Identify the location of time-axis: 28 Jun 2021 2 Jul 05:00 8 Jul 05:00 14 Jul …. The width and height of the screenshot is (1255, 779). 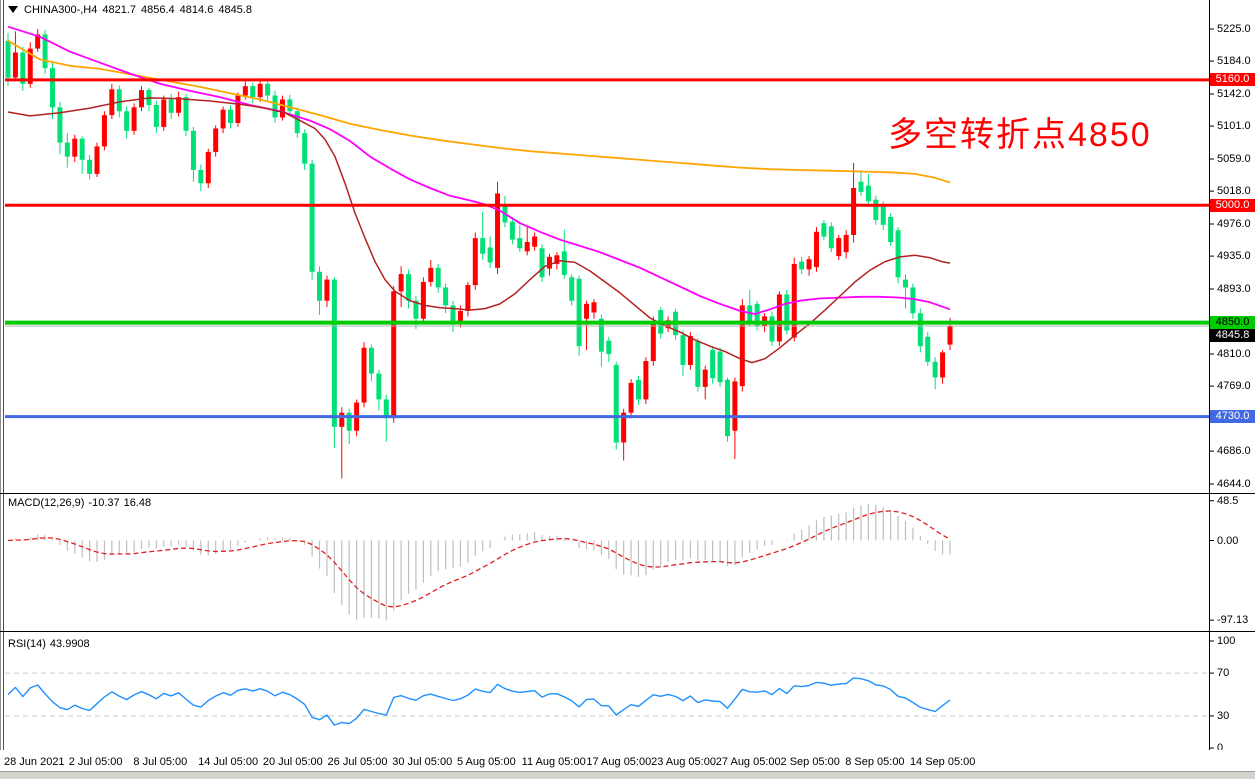
(627, 760).